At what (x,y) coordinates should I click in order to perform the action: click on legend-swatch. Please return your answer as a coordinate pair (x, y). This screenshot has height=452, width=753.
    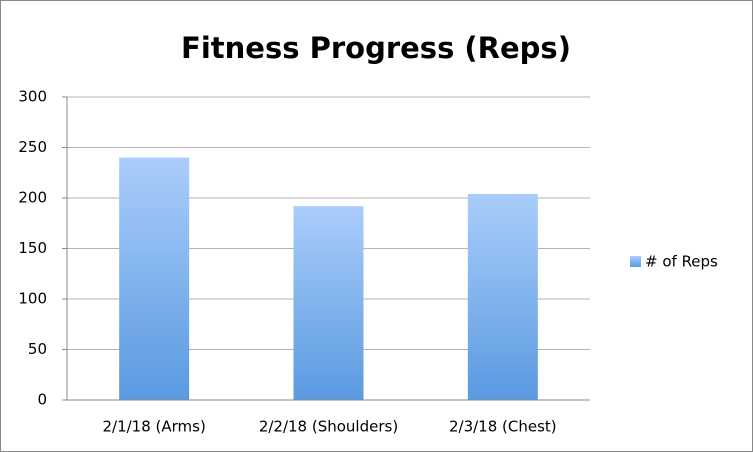
    Looking at the image, I should click on (635, 261).